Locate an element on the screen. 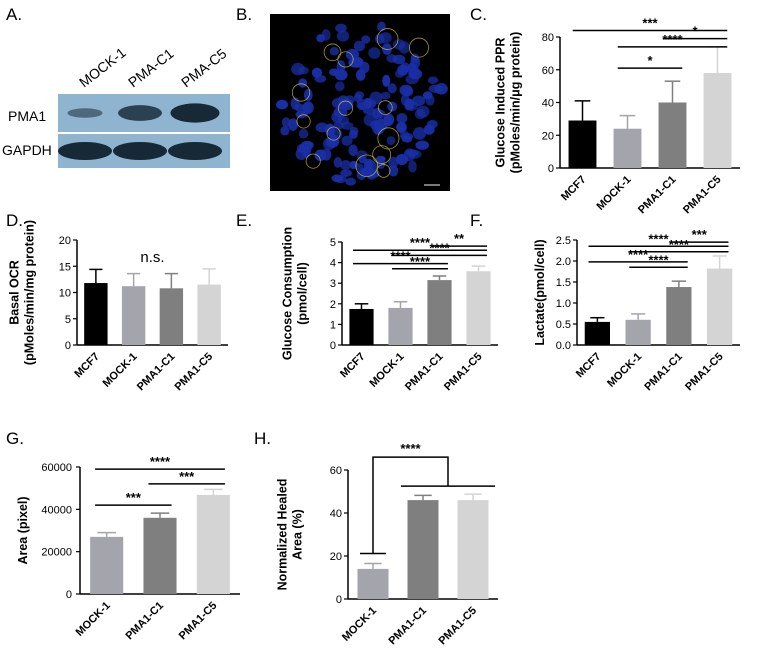  western-blot: MOCK-1 PMA-C1 PMA-C5 PMA1 GAPDH is located at coordinates (116, 106).